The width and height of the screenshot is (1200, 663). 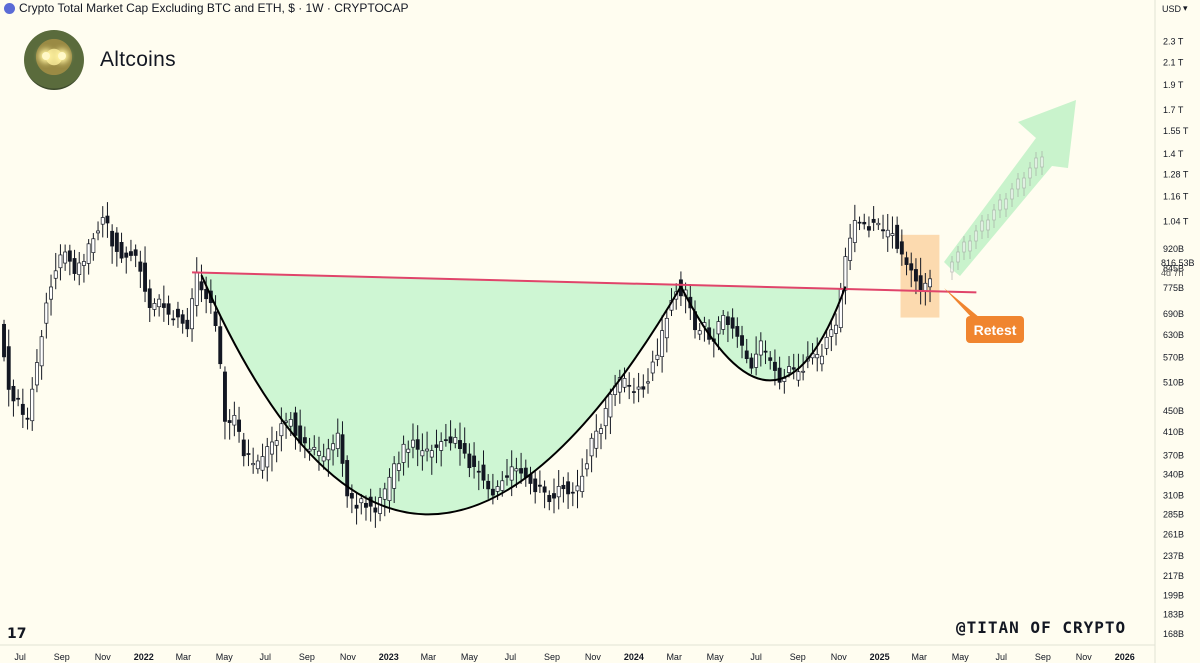 What do you see at coordinates (144, 657) in the screenshot?
I see `x-tick-label: 2022` at bounding box center [144, 657].